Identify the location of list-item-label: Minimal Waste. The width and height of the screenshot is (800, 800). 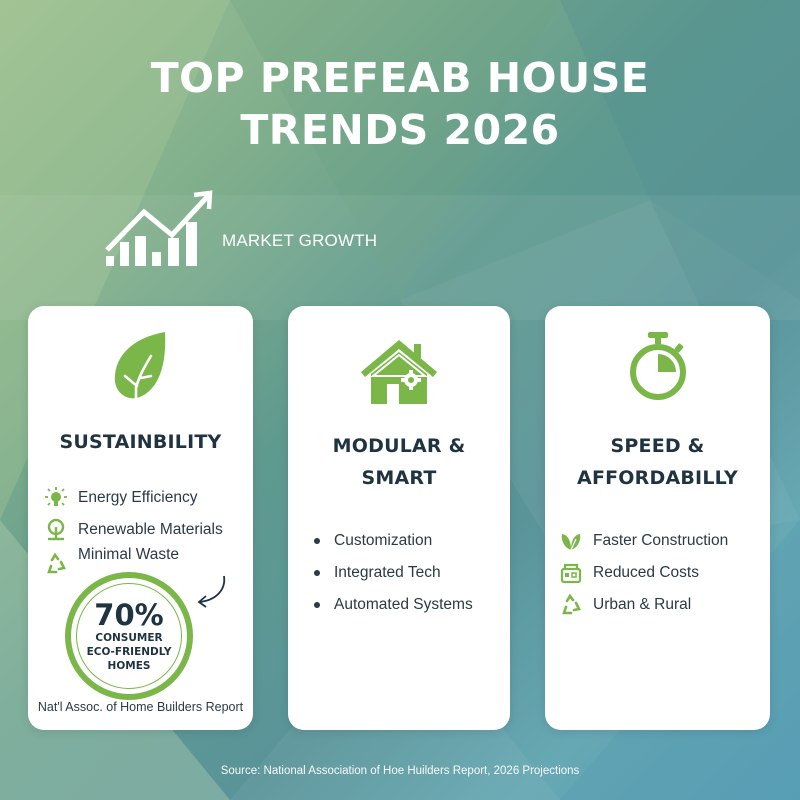
(129, 554).